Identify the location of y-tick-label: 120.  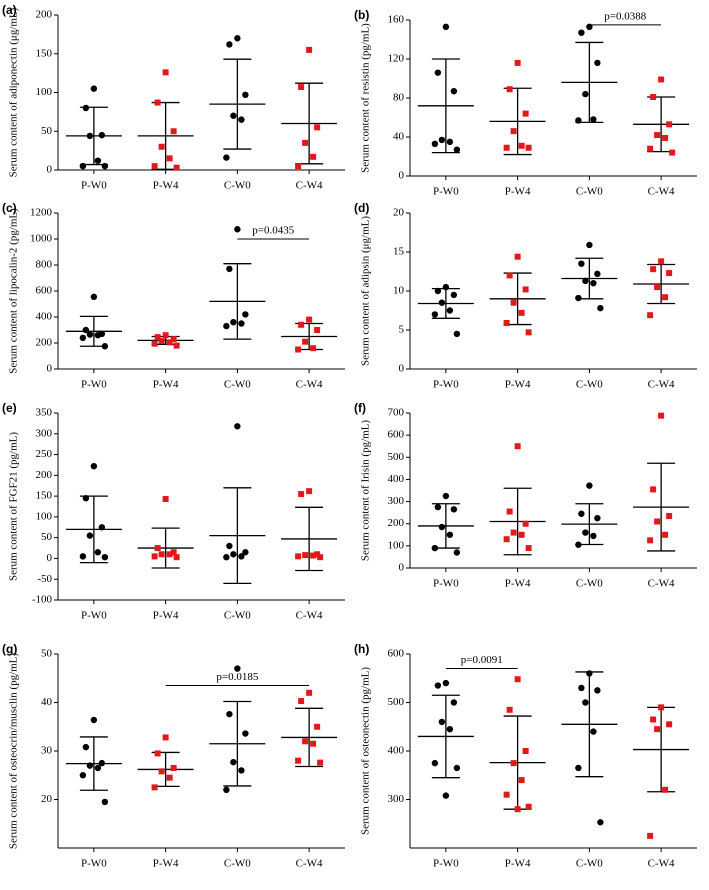
(396, 59).